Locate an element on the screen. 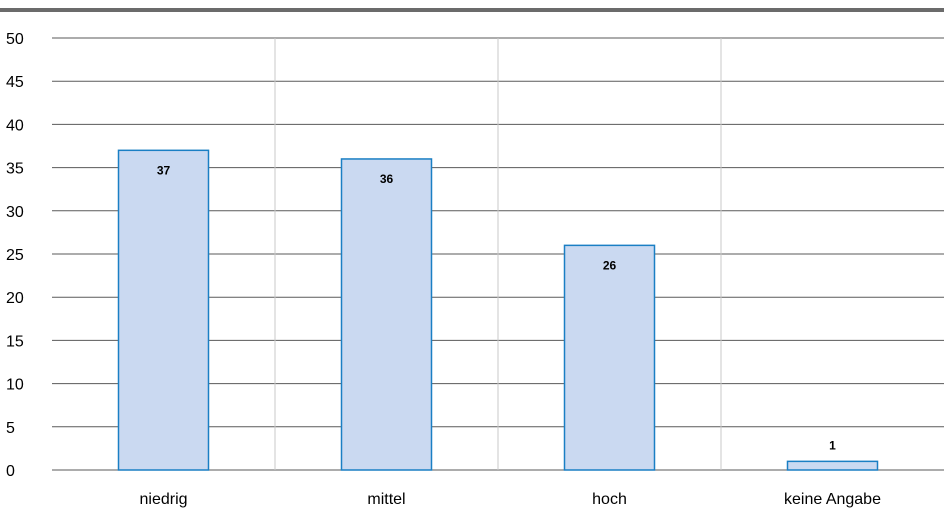 The image size is (944, 516). y-tick-label: 15 is located at coordinates (15, 341).